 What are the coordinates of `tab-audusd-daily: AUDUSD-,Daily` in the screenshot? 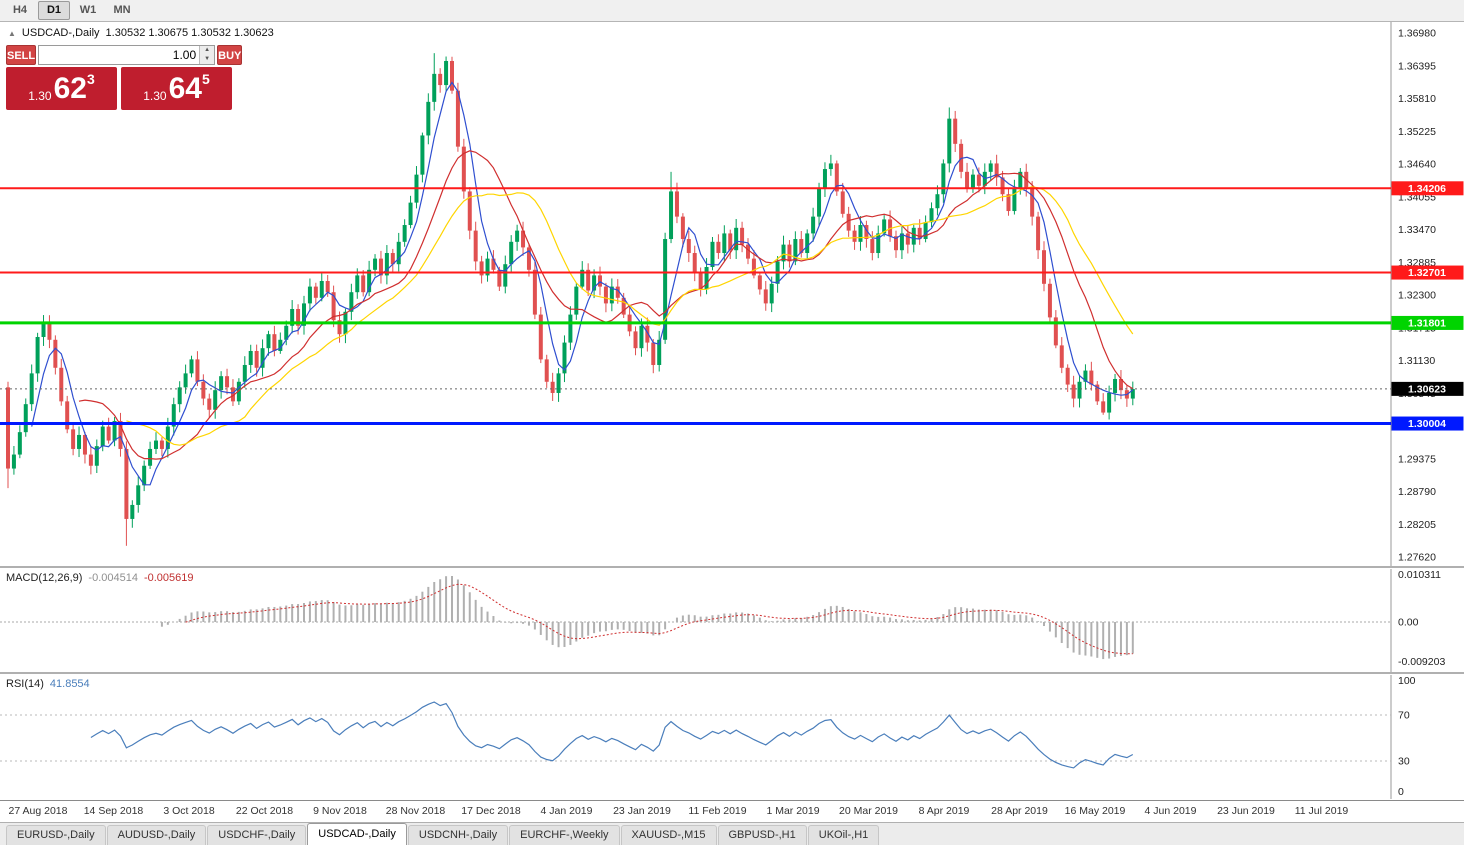 It's located at (156, 835).